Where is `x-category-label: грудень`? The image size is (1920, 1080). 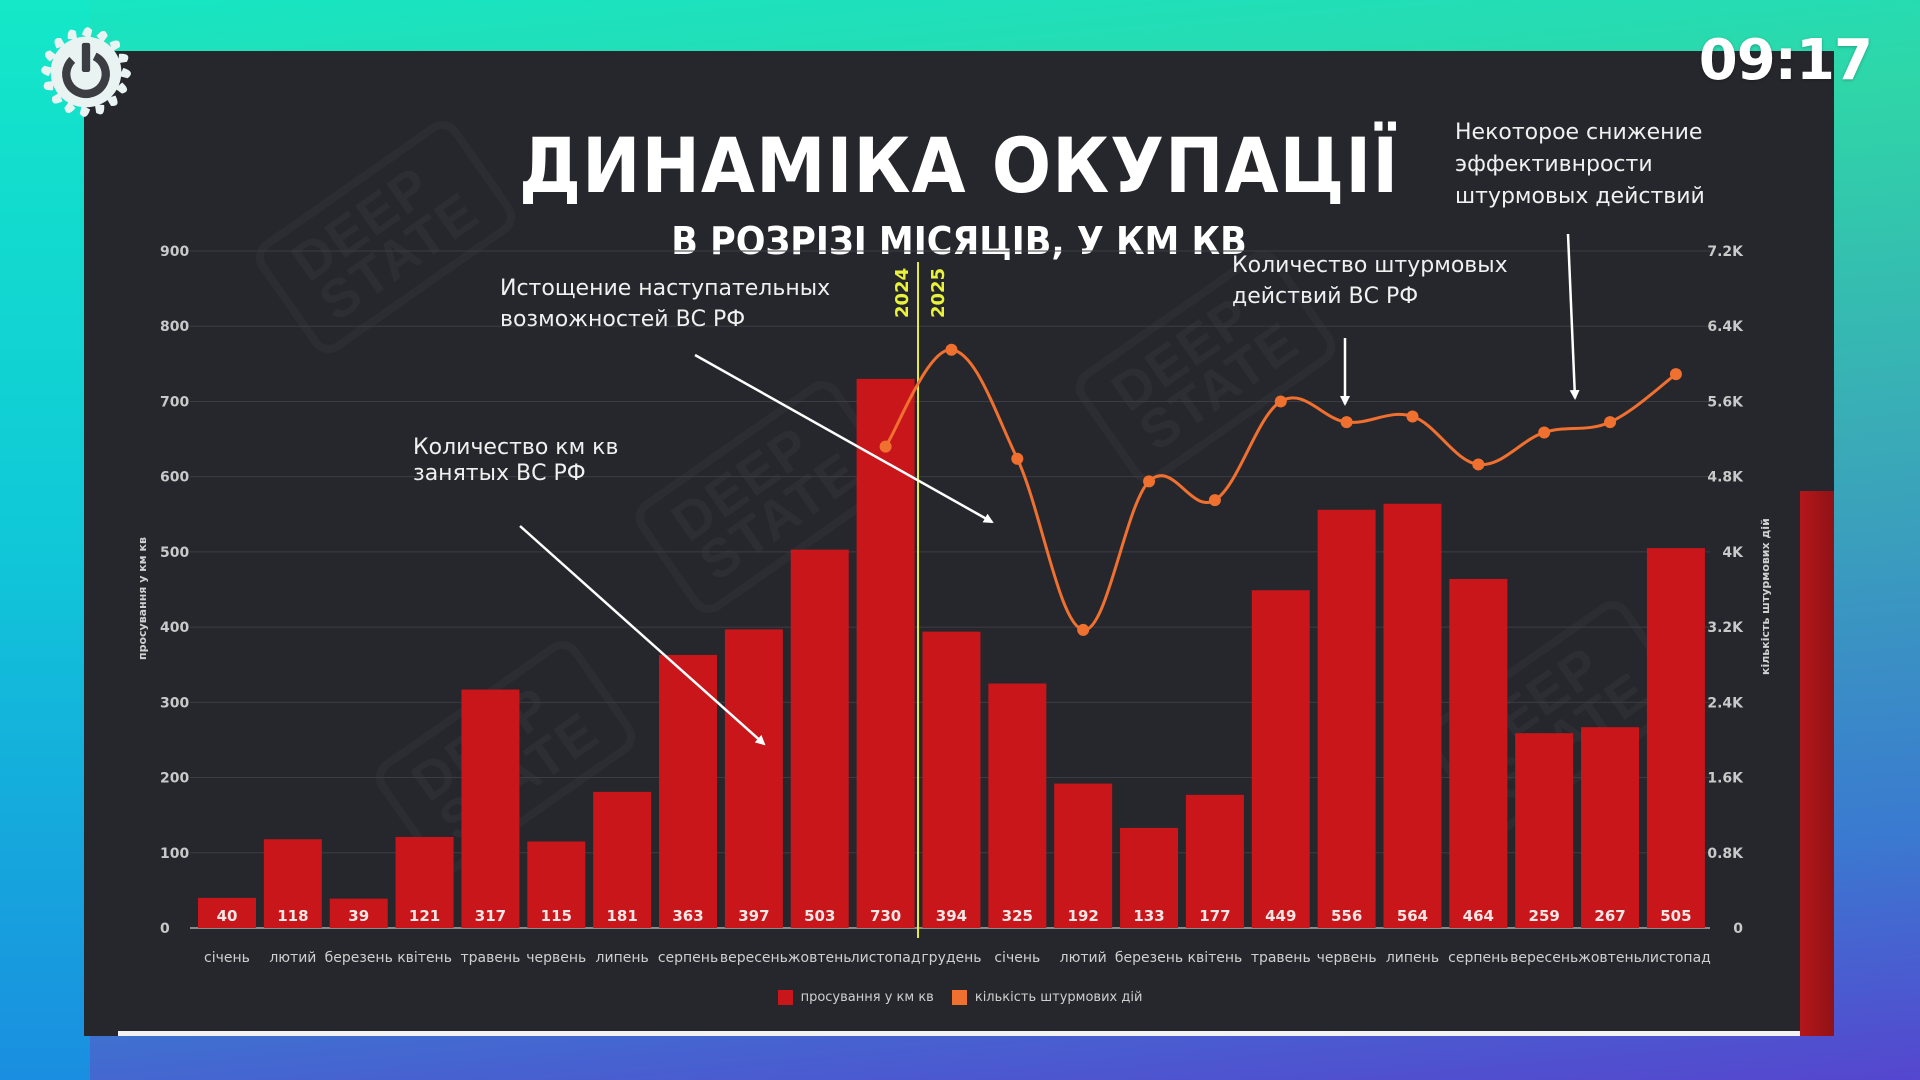 x-category-label: грудень is located at coordinates (951, 958).